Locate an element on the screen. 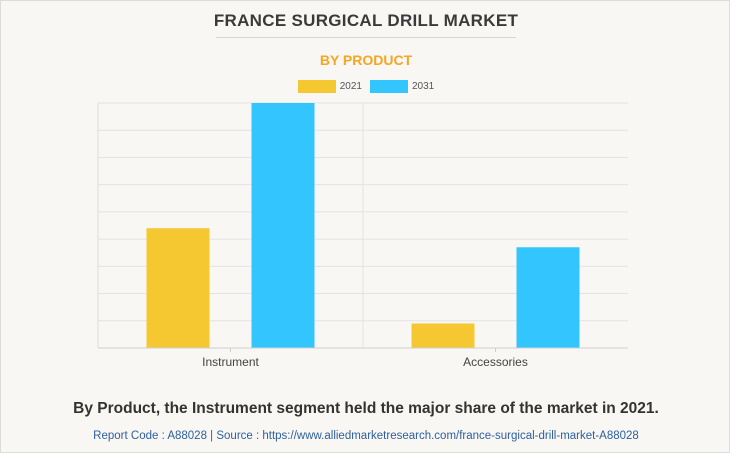 Image resolution: width=730 pixels, height=453 pixels. legend-swatch-2021 is located at coordinates (316, 86).